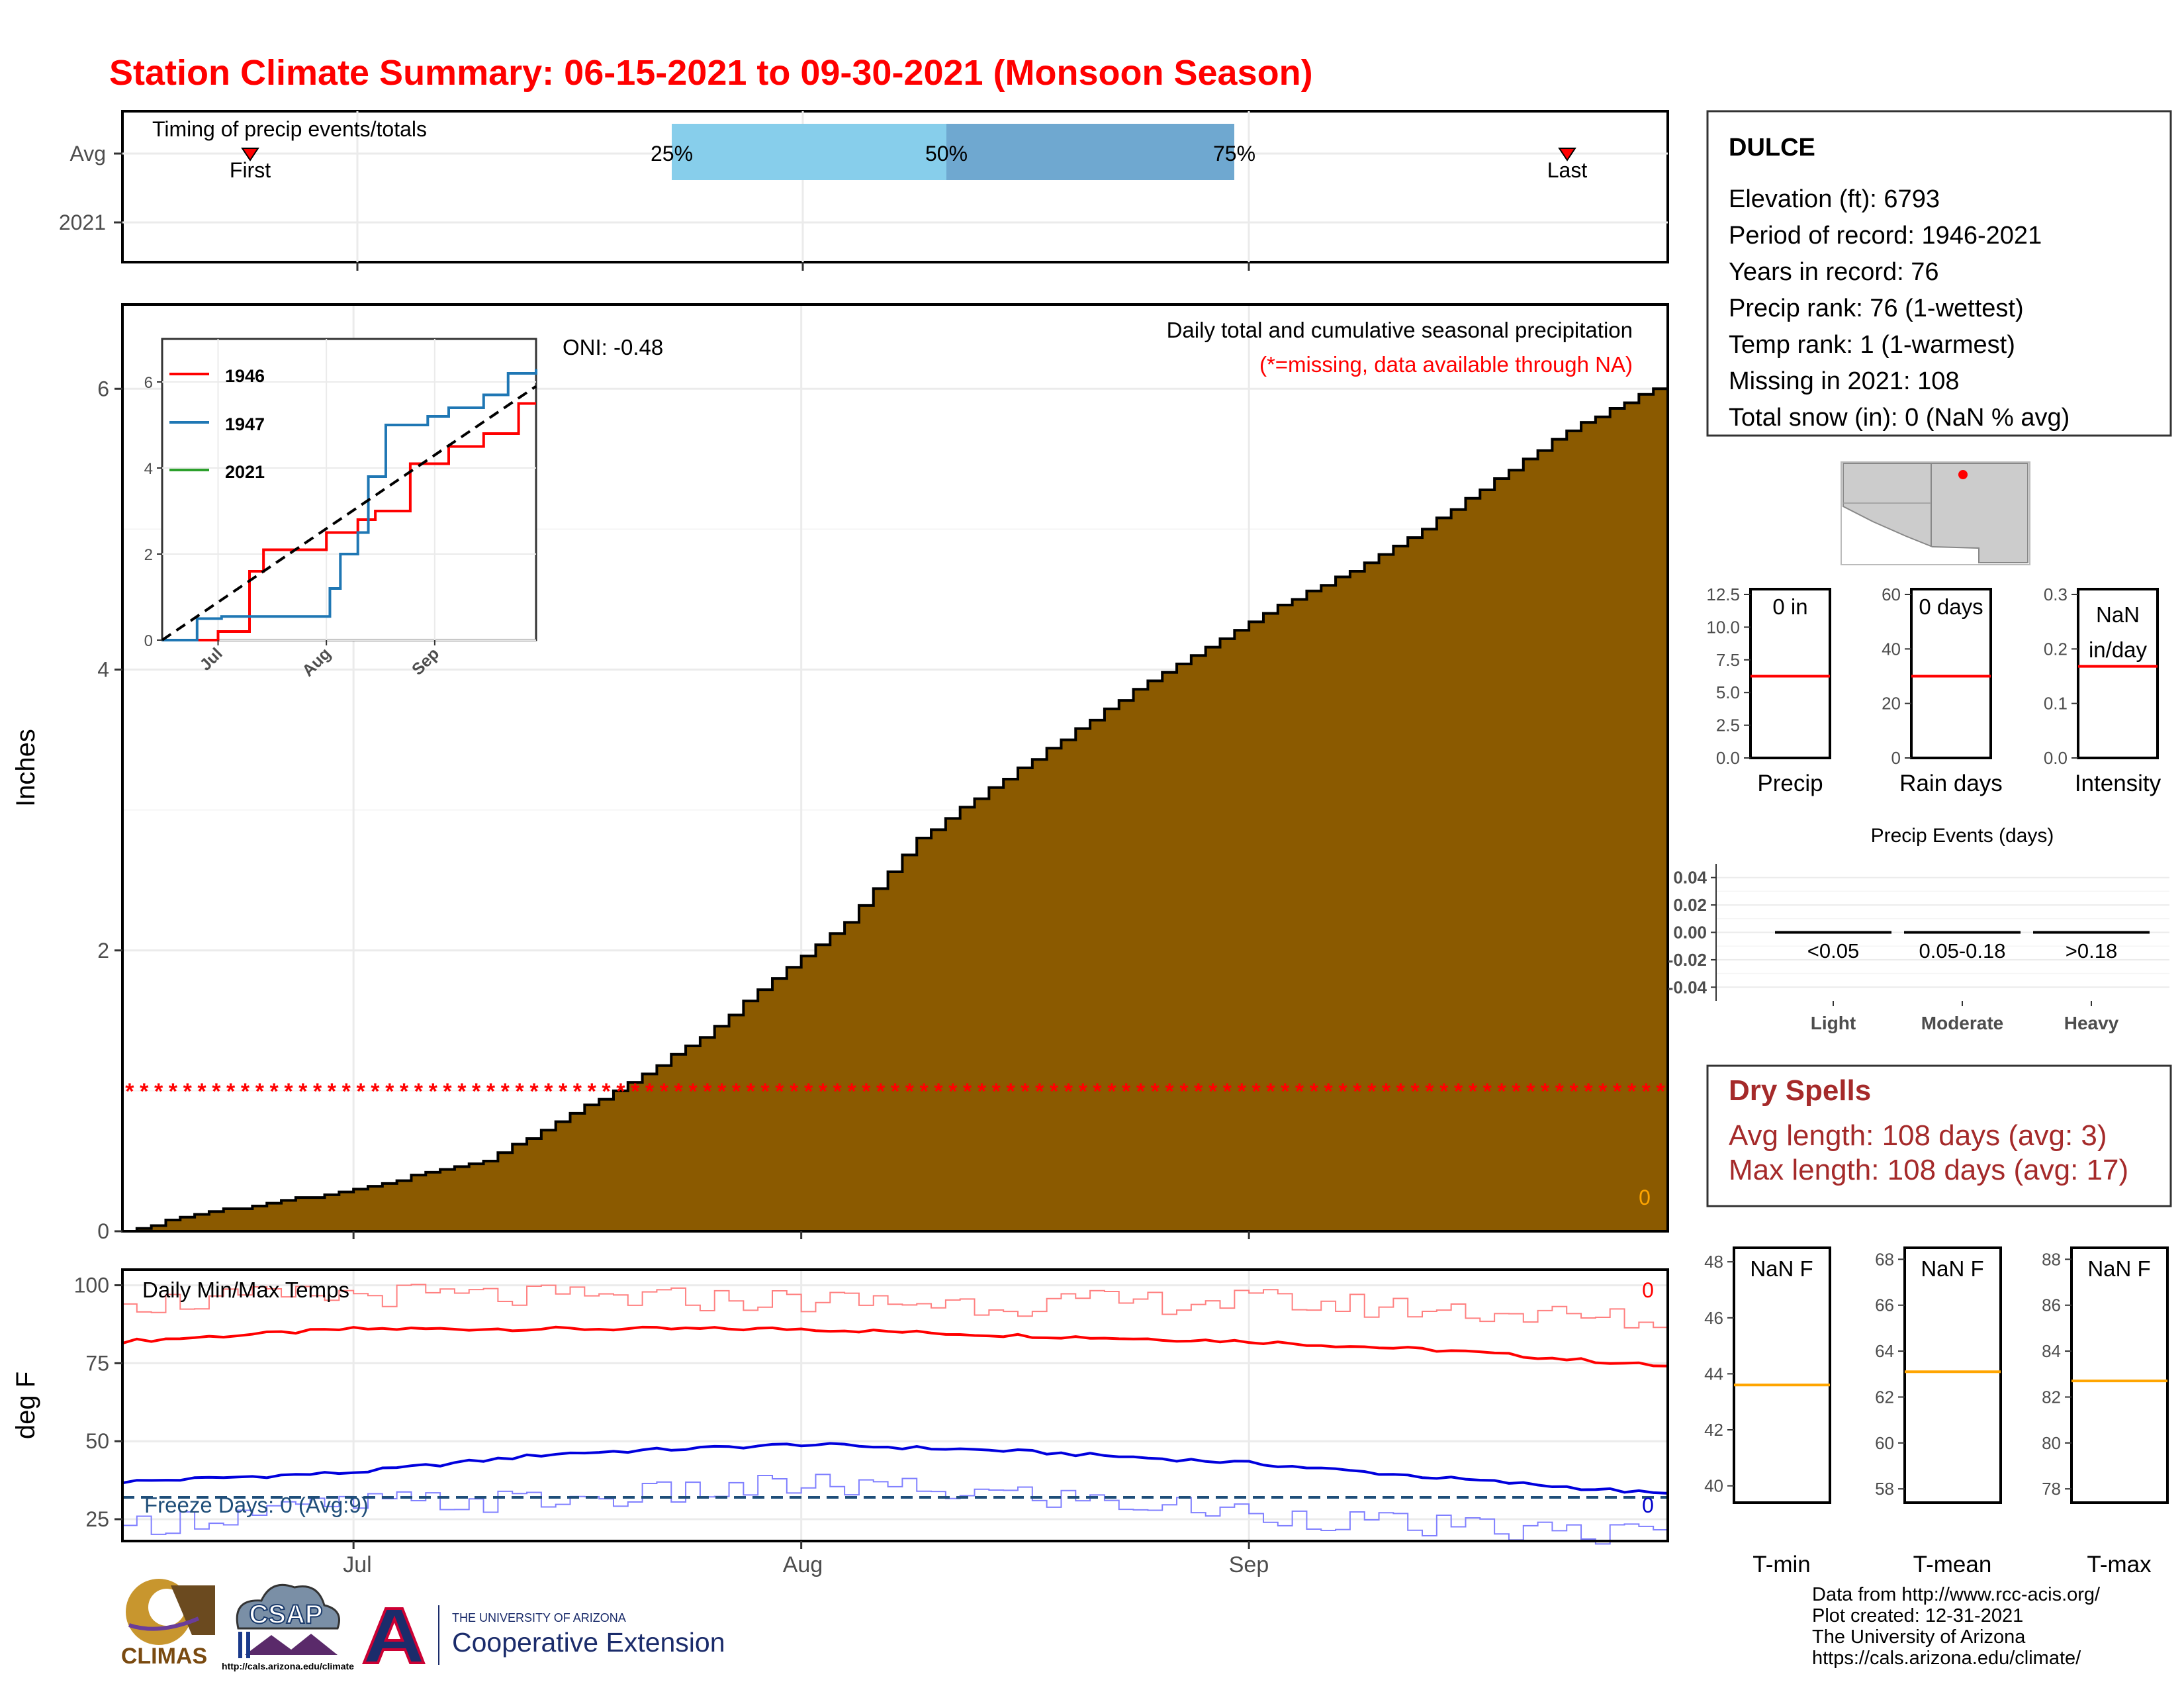 Image resolution: width=2184 pixels, height=1688 pixels. I want to click on temp-bar-tick-label: 86, so click(2051, 1305).